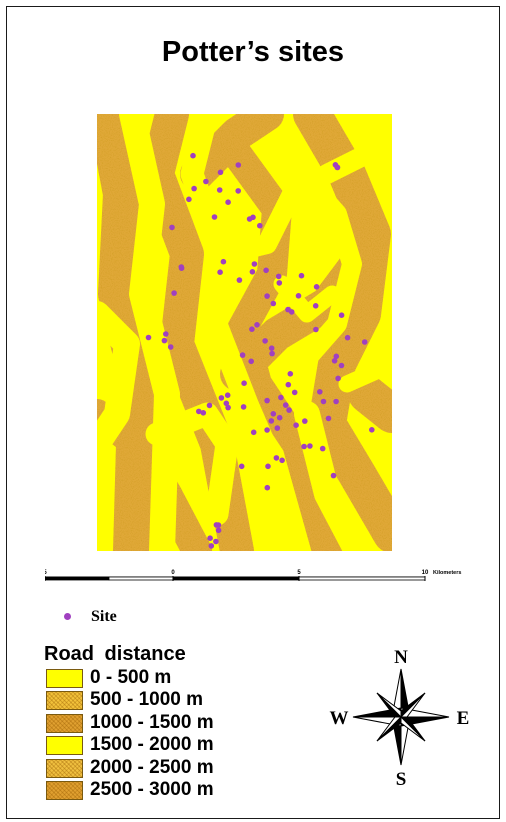 This screenshot has height=822, width=506. Describe the element at coordinates (104, 616) in the screenshot. I see `site-legend-label: Site` at that location.